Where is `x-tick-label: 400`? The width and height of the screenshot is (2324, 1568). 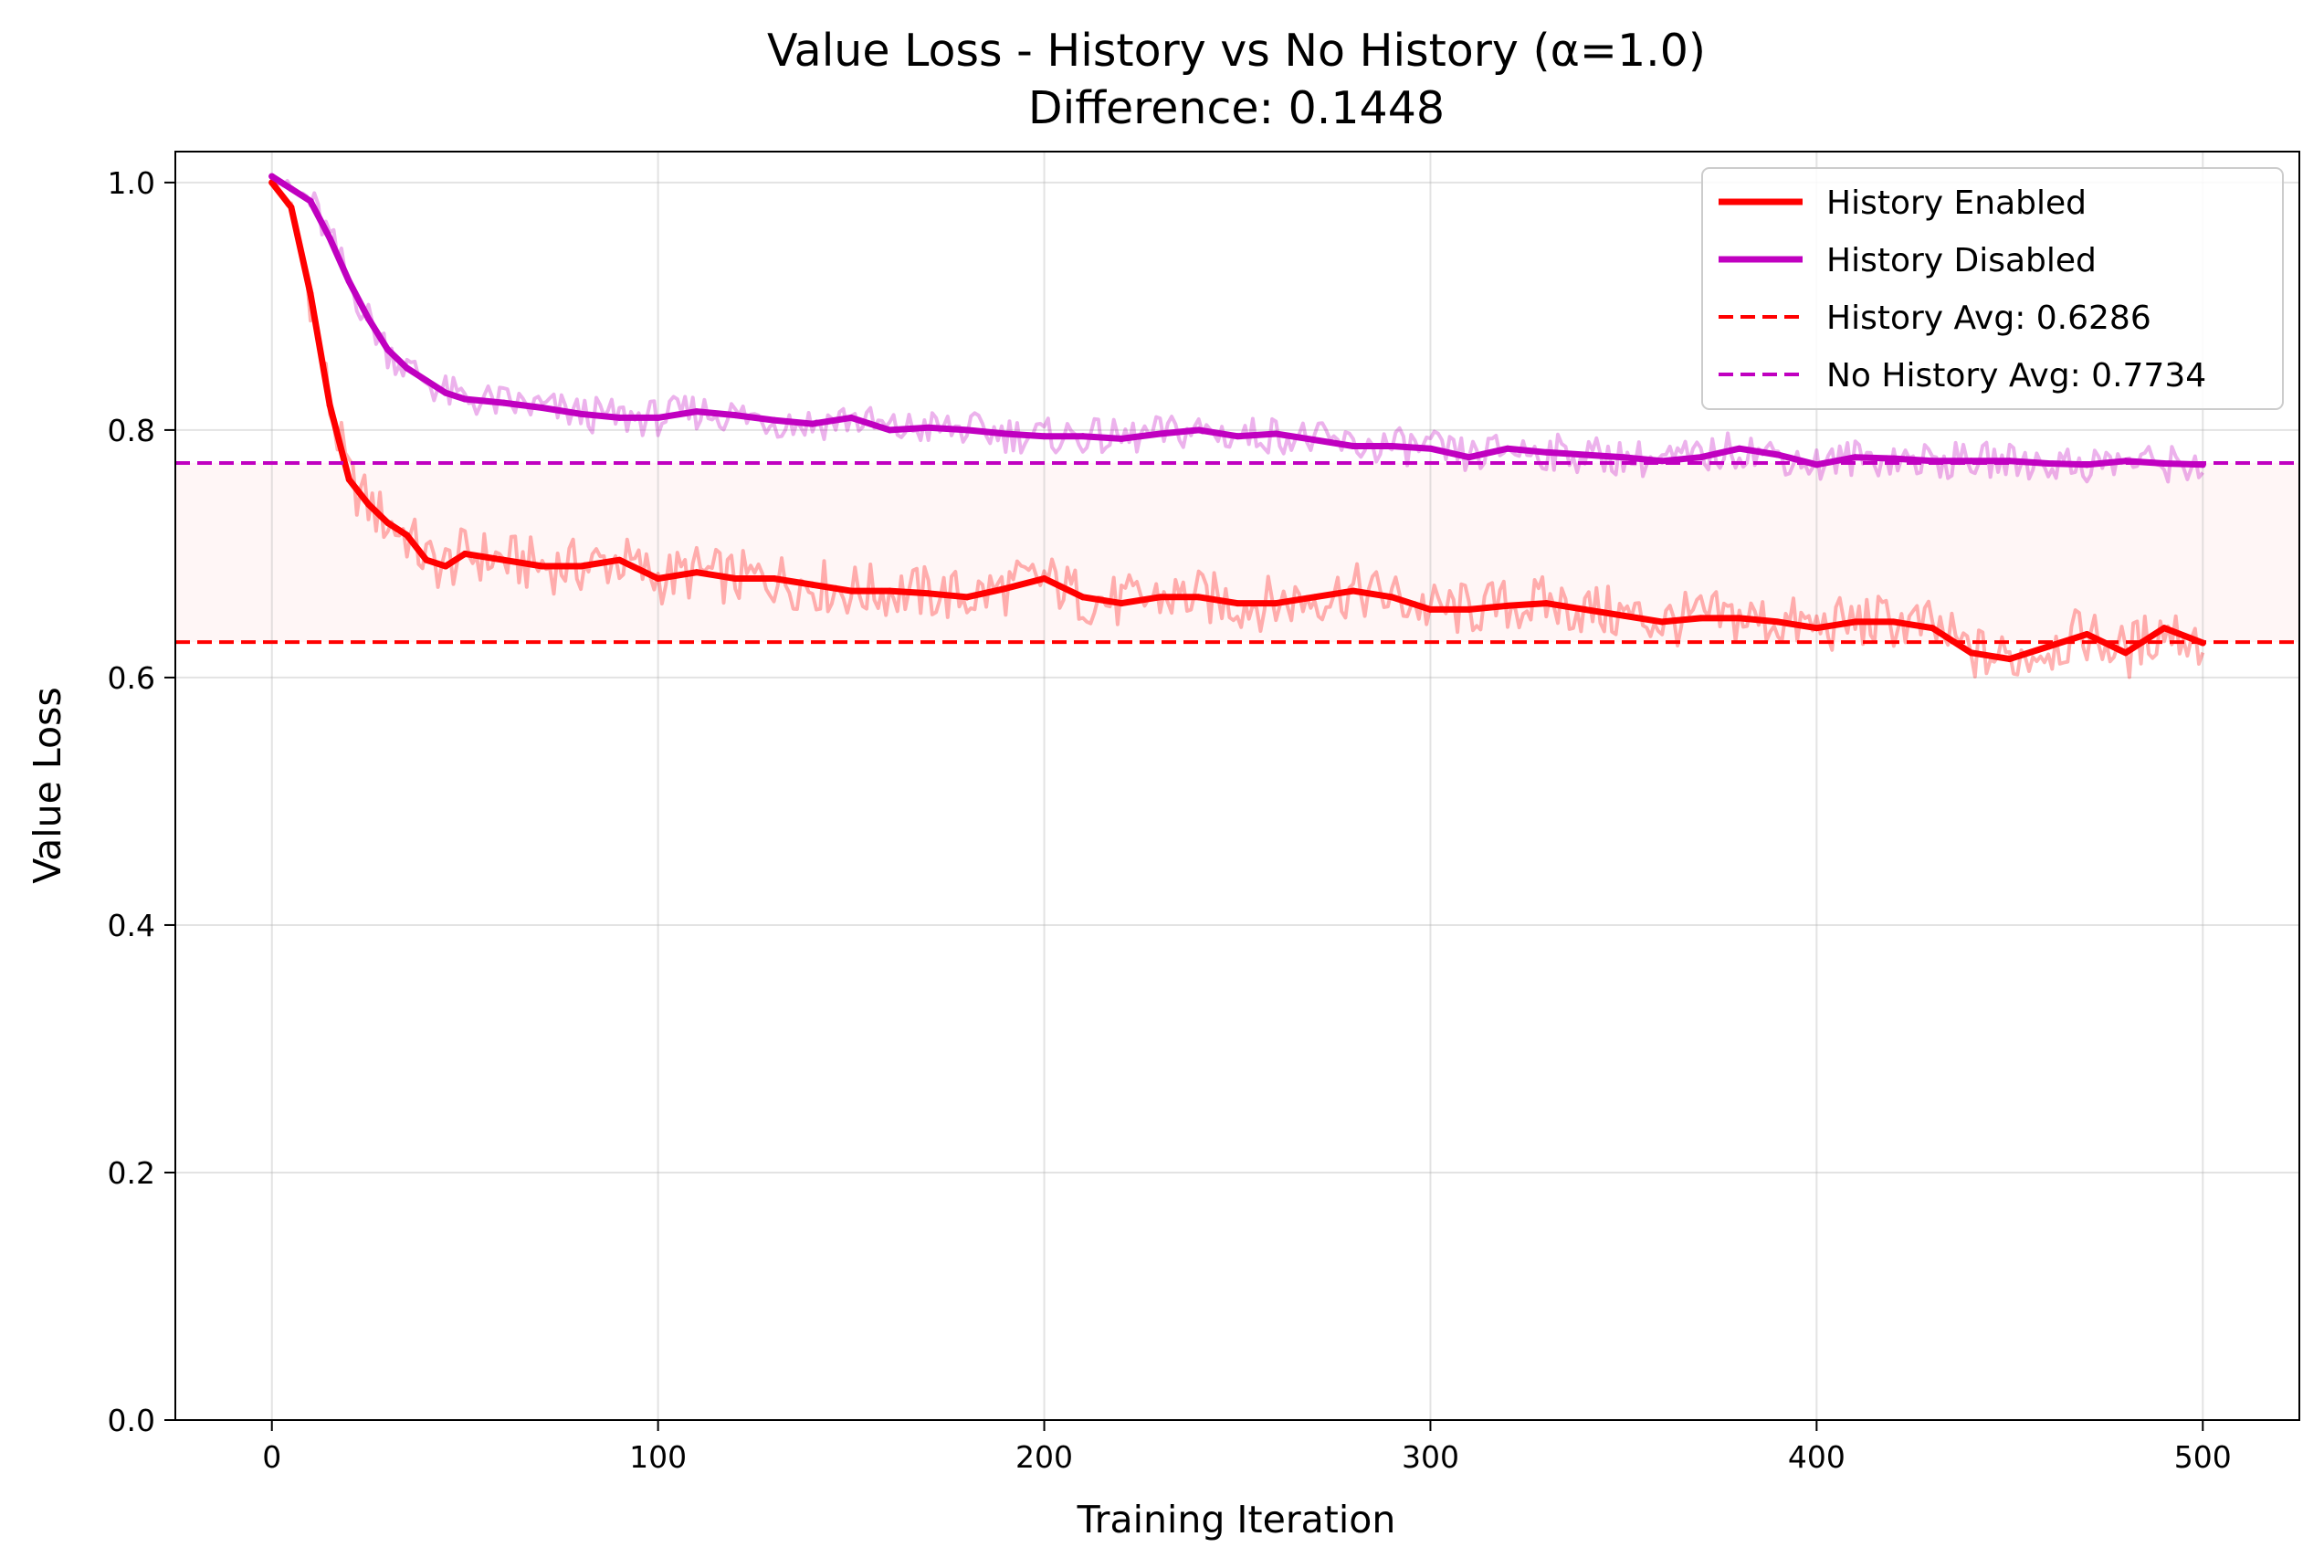 x-tick-label: 400 is located at coordinates (1817, 1457).